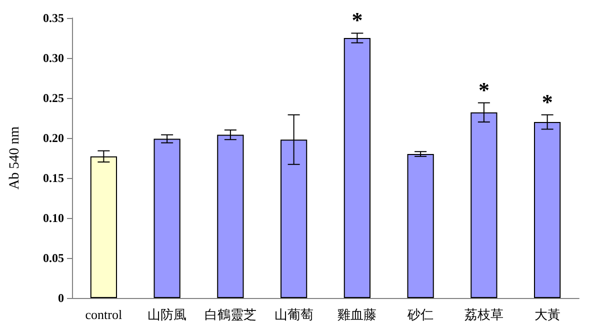 Image resolution: width=591 pixels, height=329 pixels. I want to click on x-tick-label: 山葡萄, so click(294, 314).